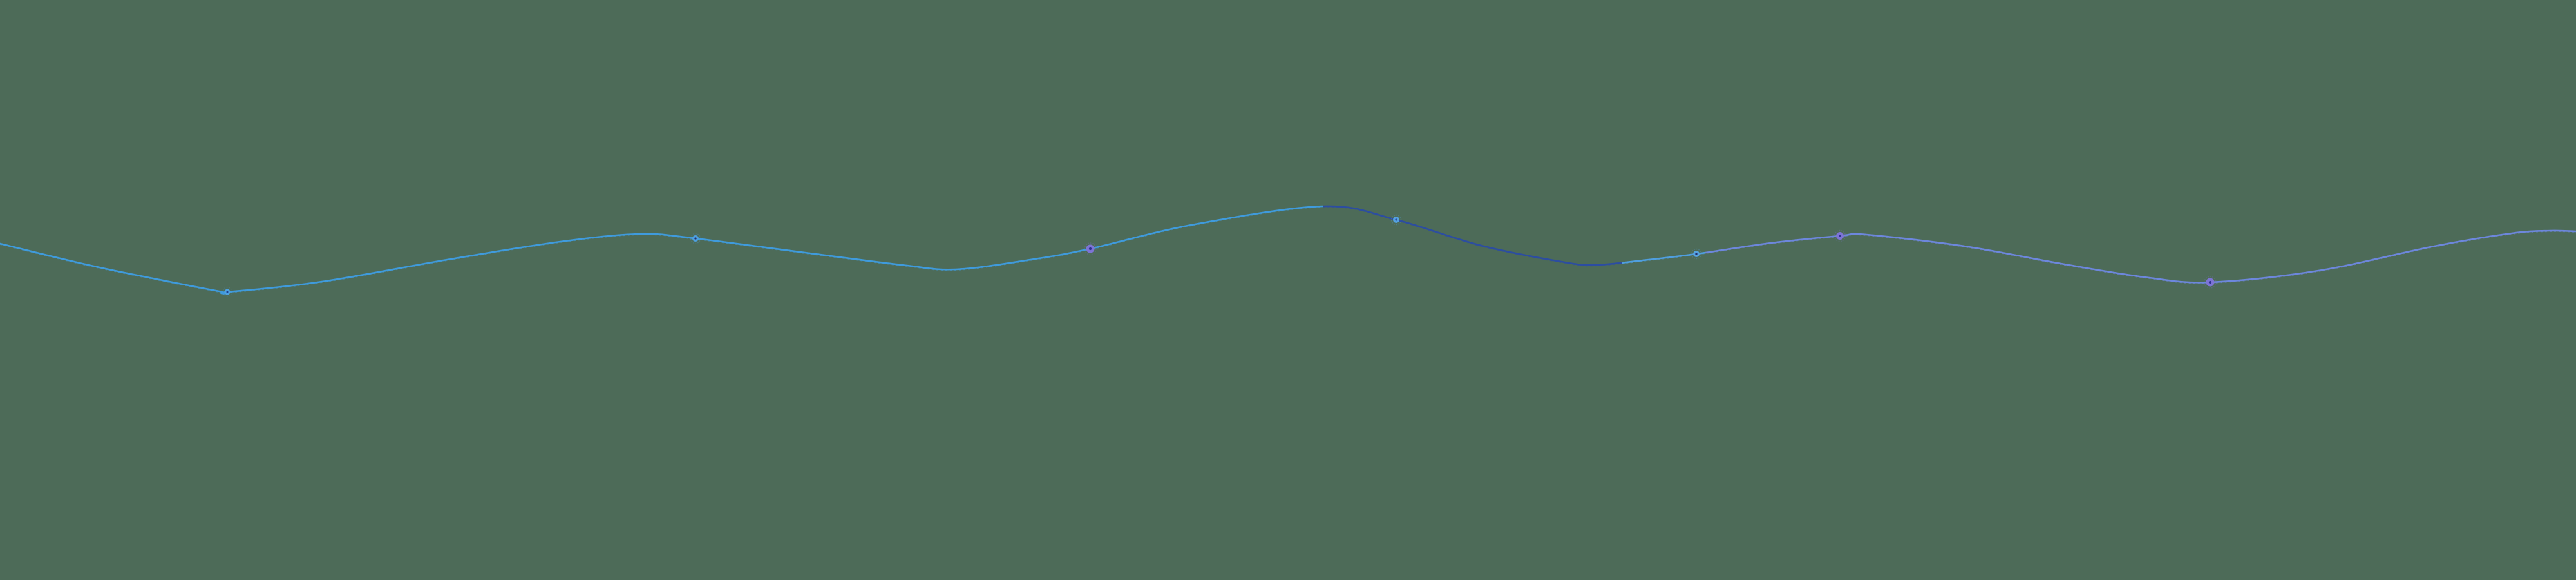 Image resolution: width=2576 pixels, height=580 pixels. I want to click on segment-navy-sketch-overlay, so click(1473, 236).